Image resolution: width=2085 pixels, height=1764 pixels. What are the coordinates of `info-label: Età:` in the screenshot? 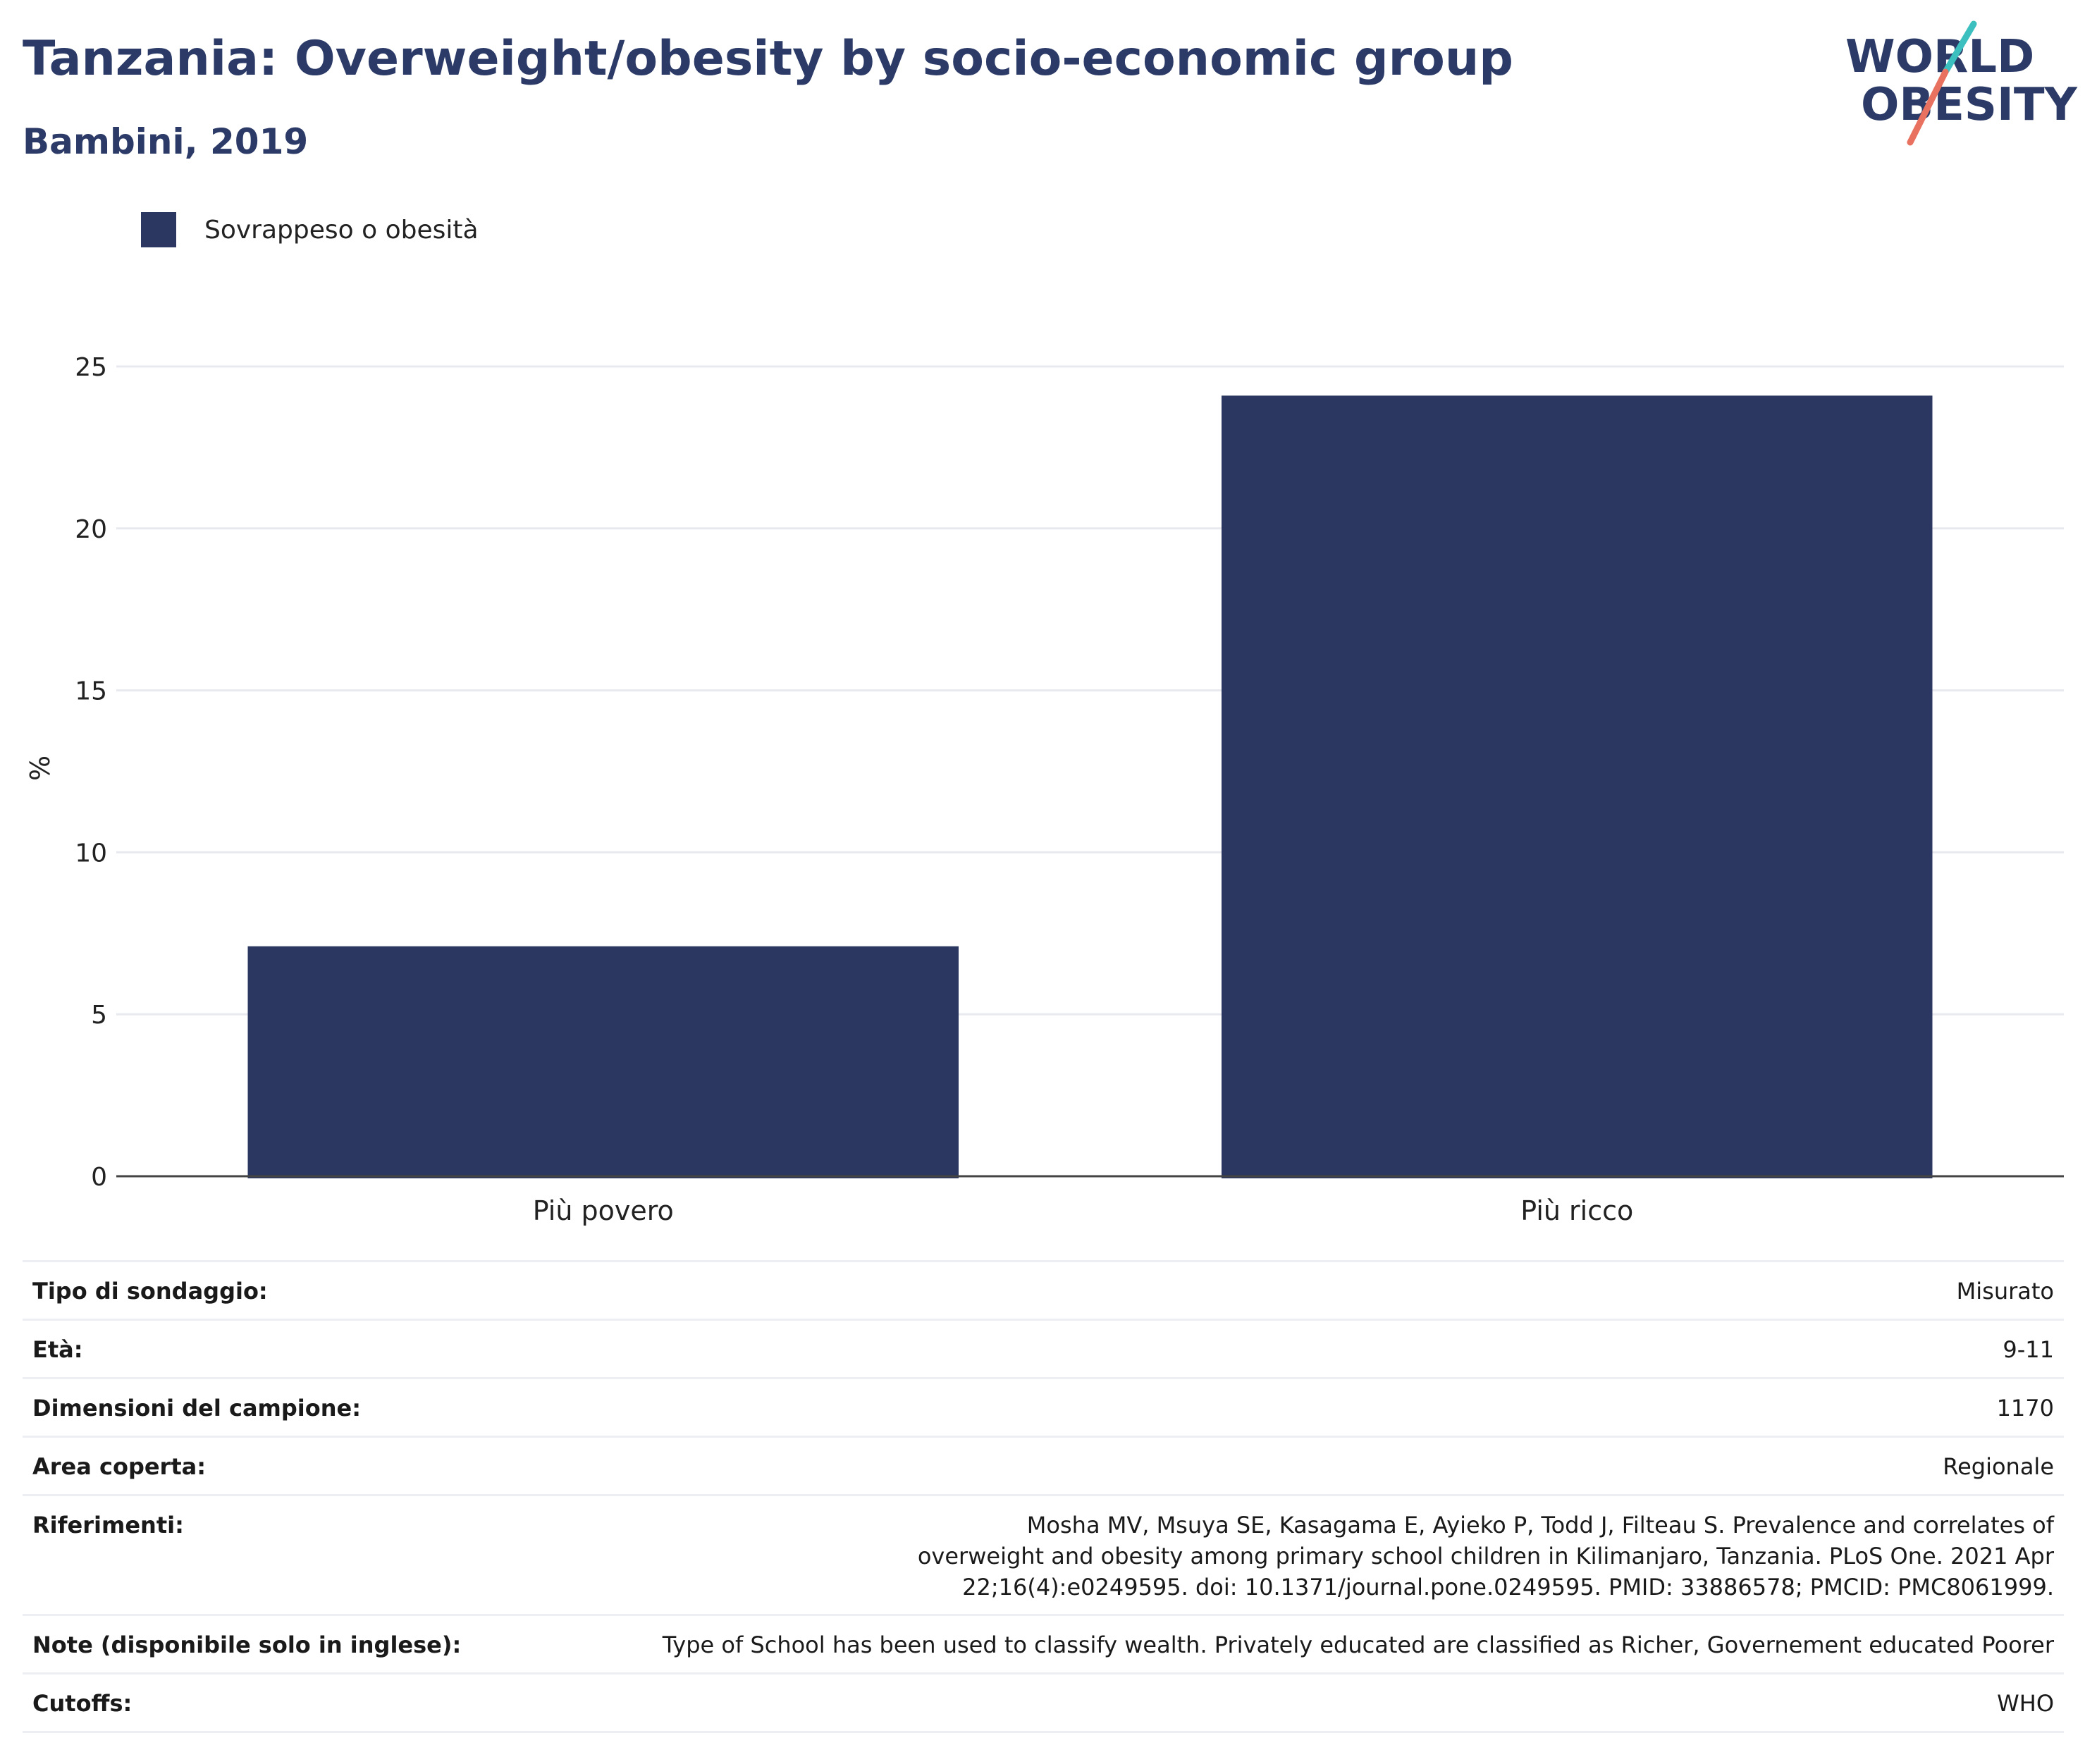 It's located at (247, 1349).